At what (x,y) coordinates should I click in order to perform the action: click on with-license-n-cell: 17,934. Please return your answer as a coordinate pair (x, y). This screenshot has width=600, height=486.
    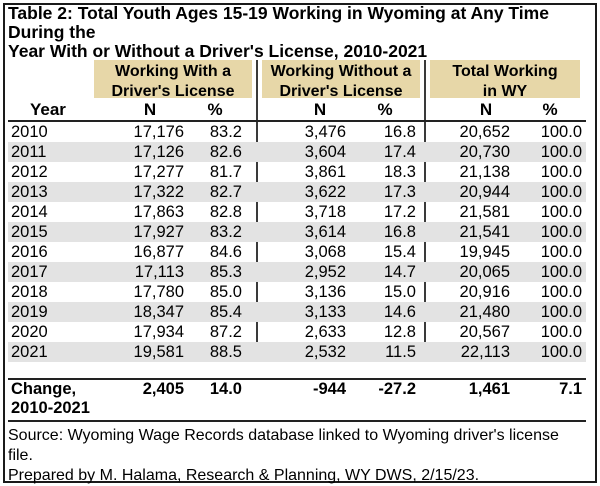
    Looking at the image, I should click on (158, 332).